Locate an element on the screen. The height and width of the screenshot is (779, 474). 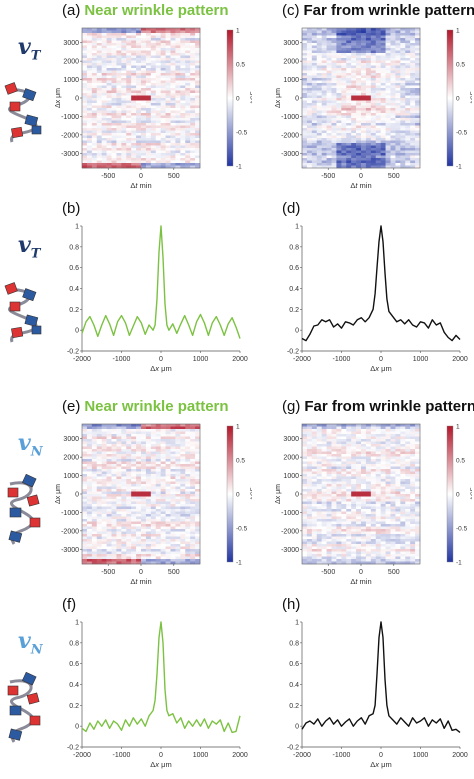
symbol-vn-fourth: vN is located at coordinates (30, 642).